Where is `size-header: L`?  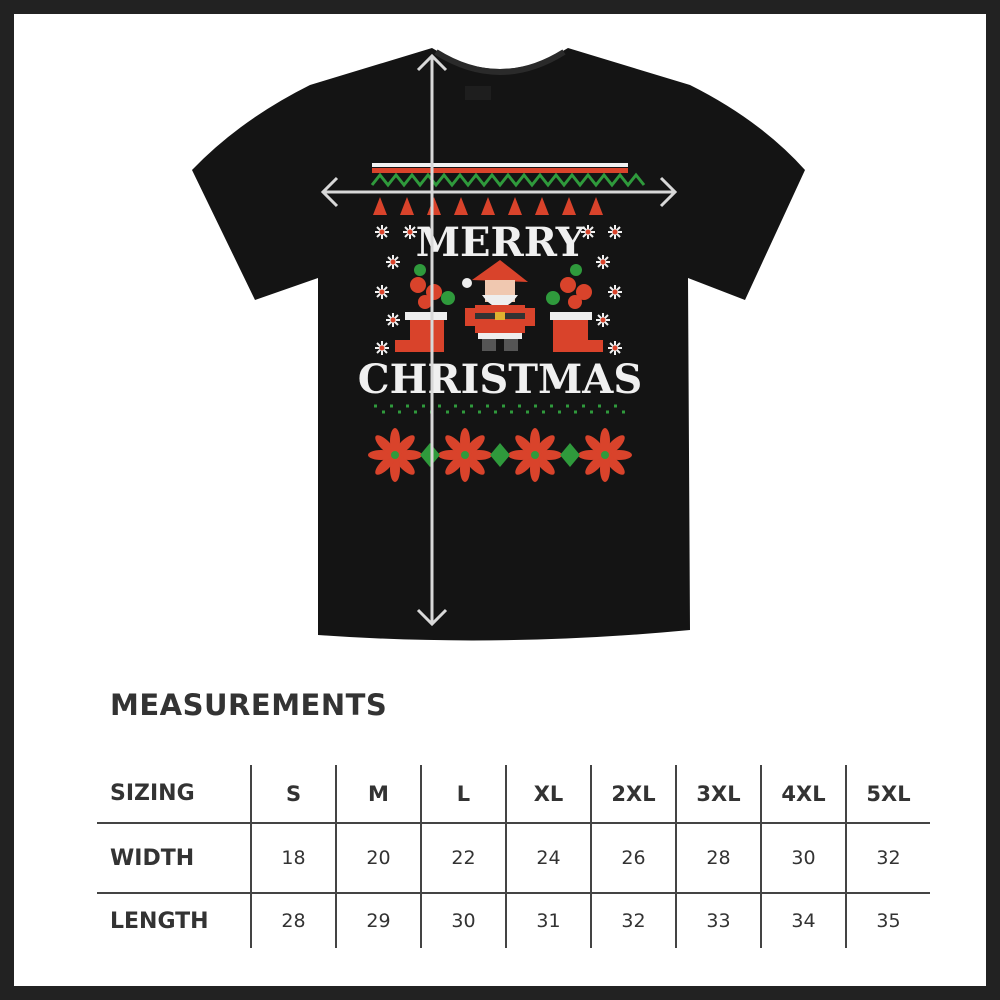
size-header: L is located at coordinates (462, 793).